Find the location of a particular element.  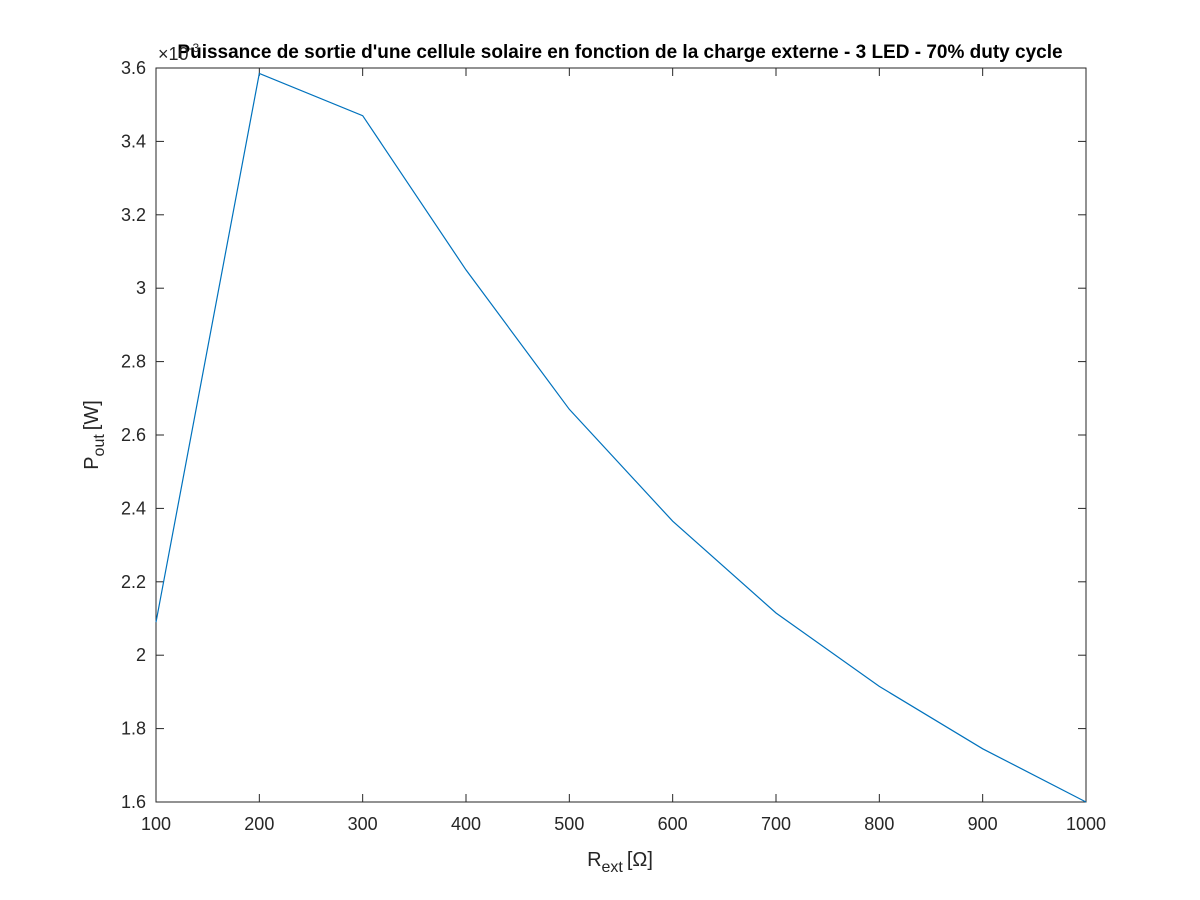

x-tick-label: 100 is located at coordinates (156, 824).